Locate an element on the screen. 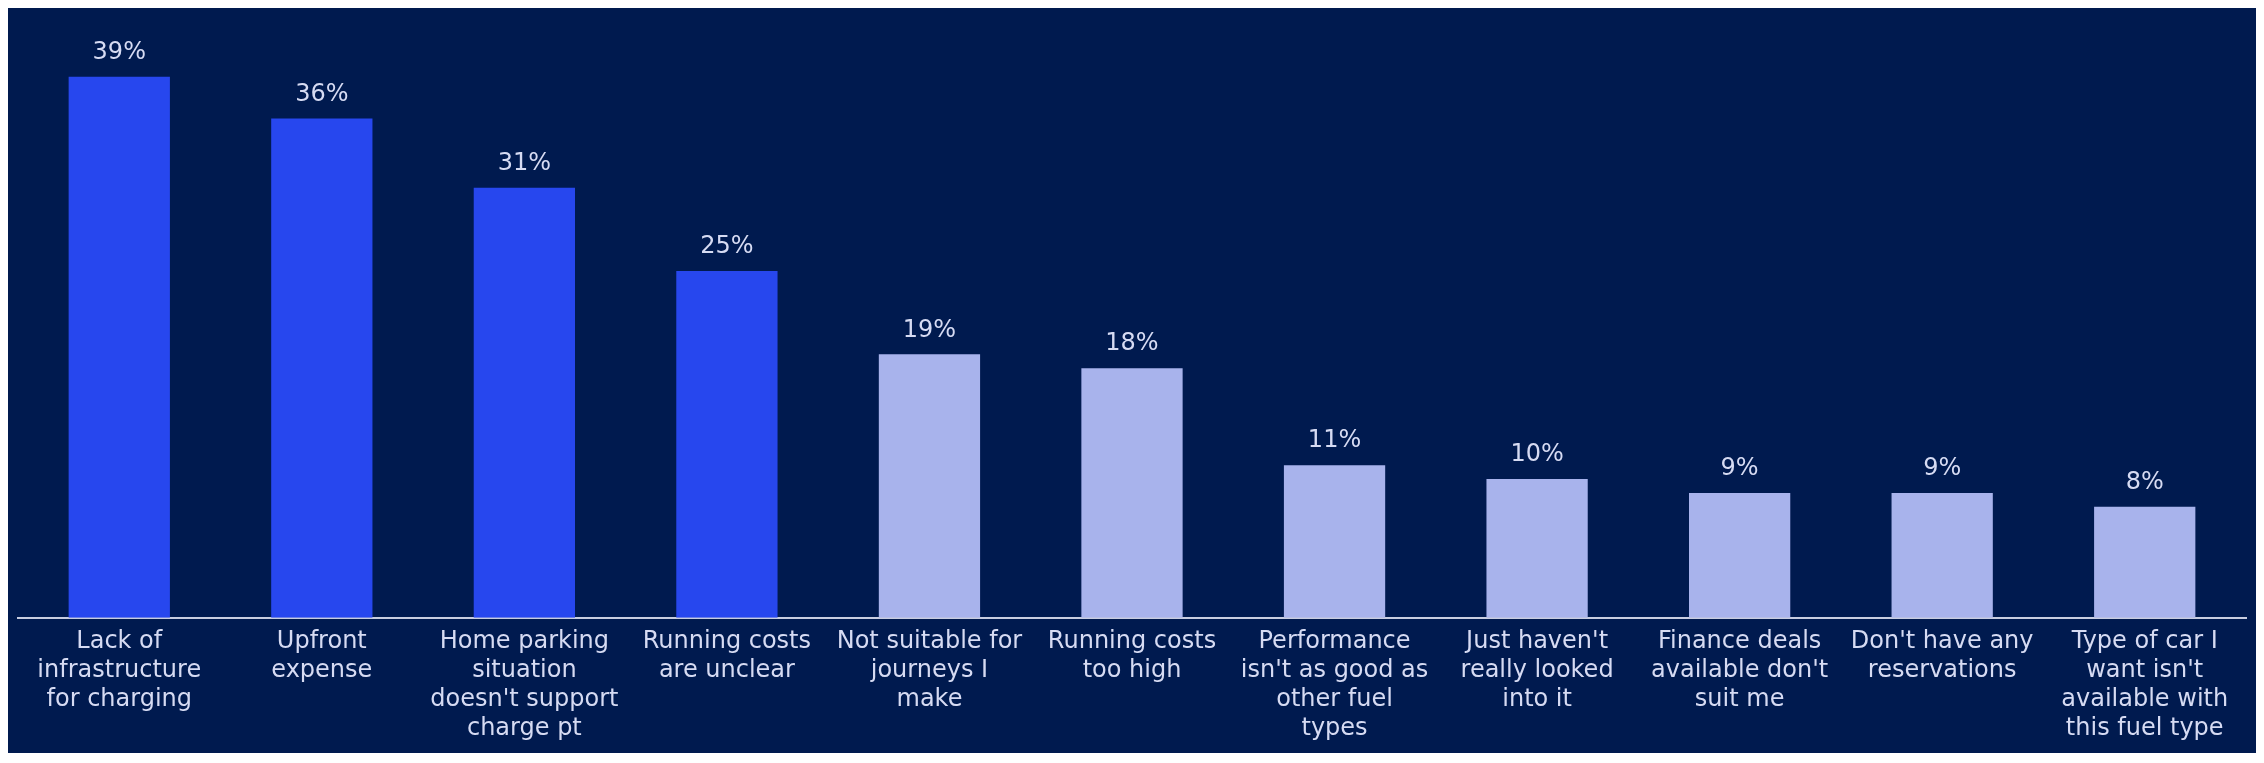 This screenshot has height=763, width=2264. data-label: 25% is located at coordinates (727, 245).